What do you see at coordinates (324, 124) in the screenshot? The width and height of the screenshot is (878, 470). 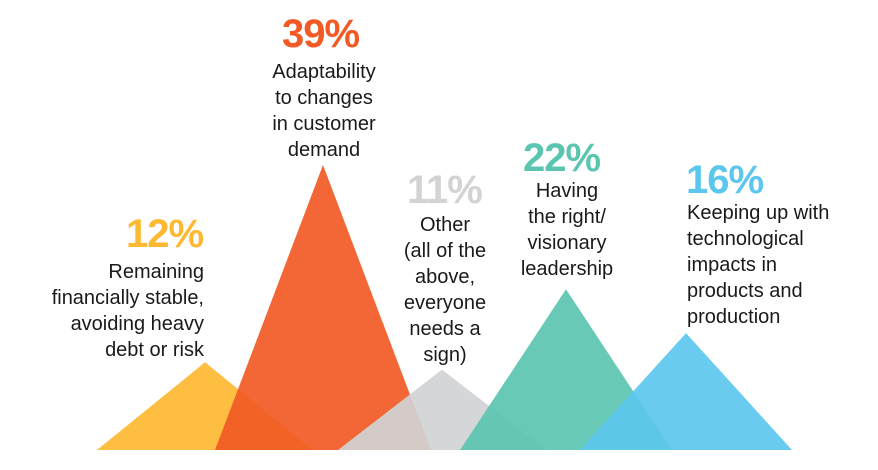 I see `label-line: in customer` at bounding box center [324, 124].